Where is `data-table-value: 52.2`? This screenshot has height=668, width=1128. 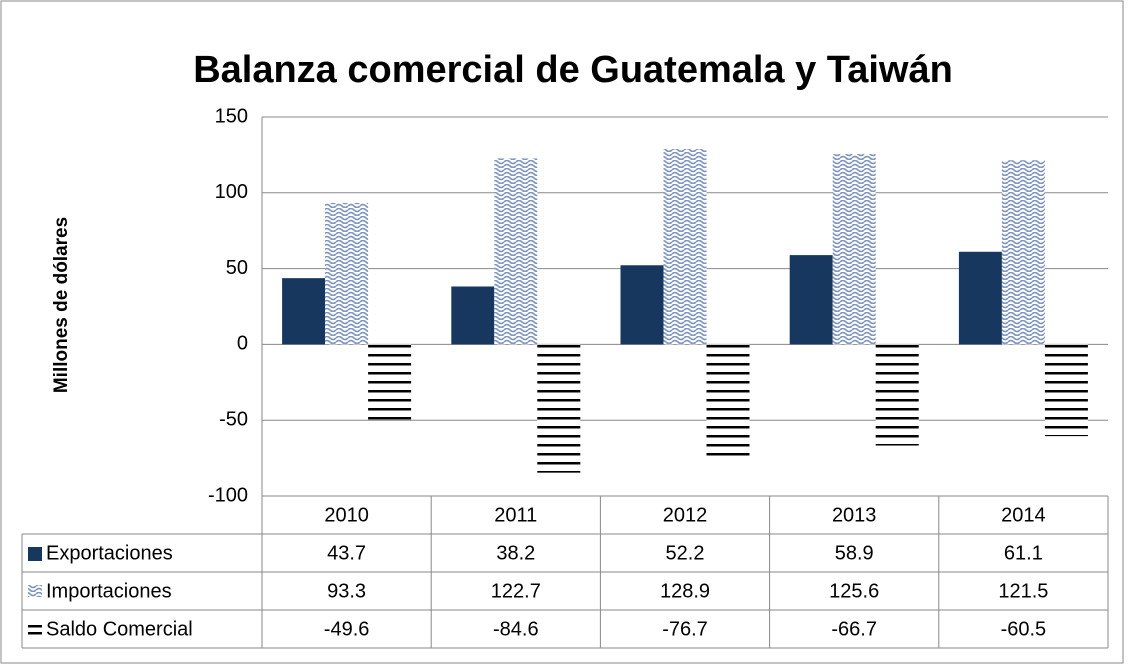 data-table-value: 52.2 is located at coordinates (685, 553).